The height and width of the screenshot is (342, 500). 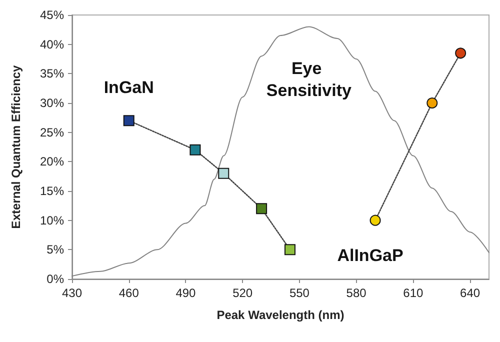 I want to click on x-tick-label: 640, so click(x=470, y=293).